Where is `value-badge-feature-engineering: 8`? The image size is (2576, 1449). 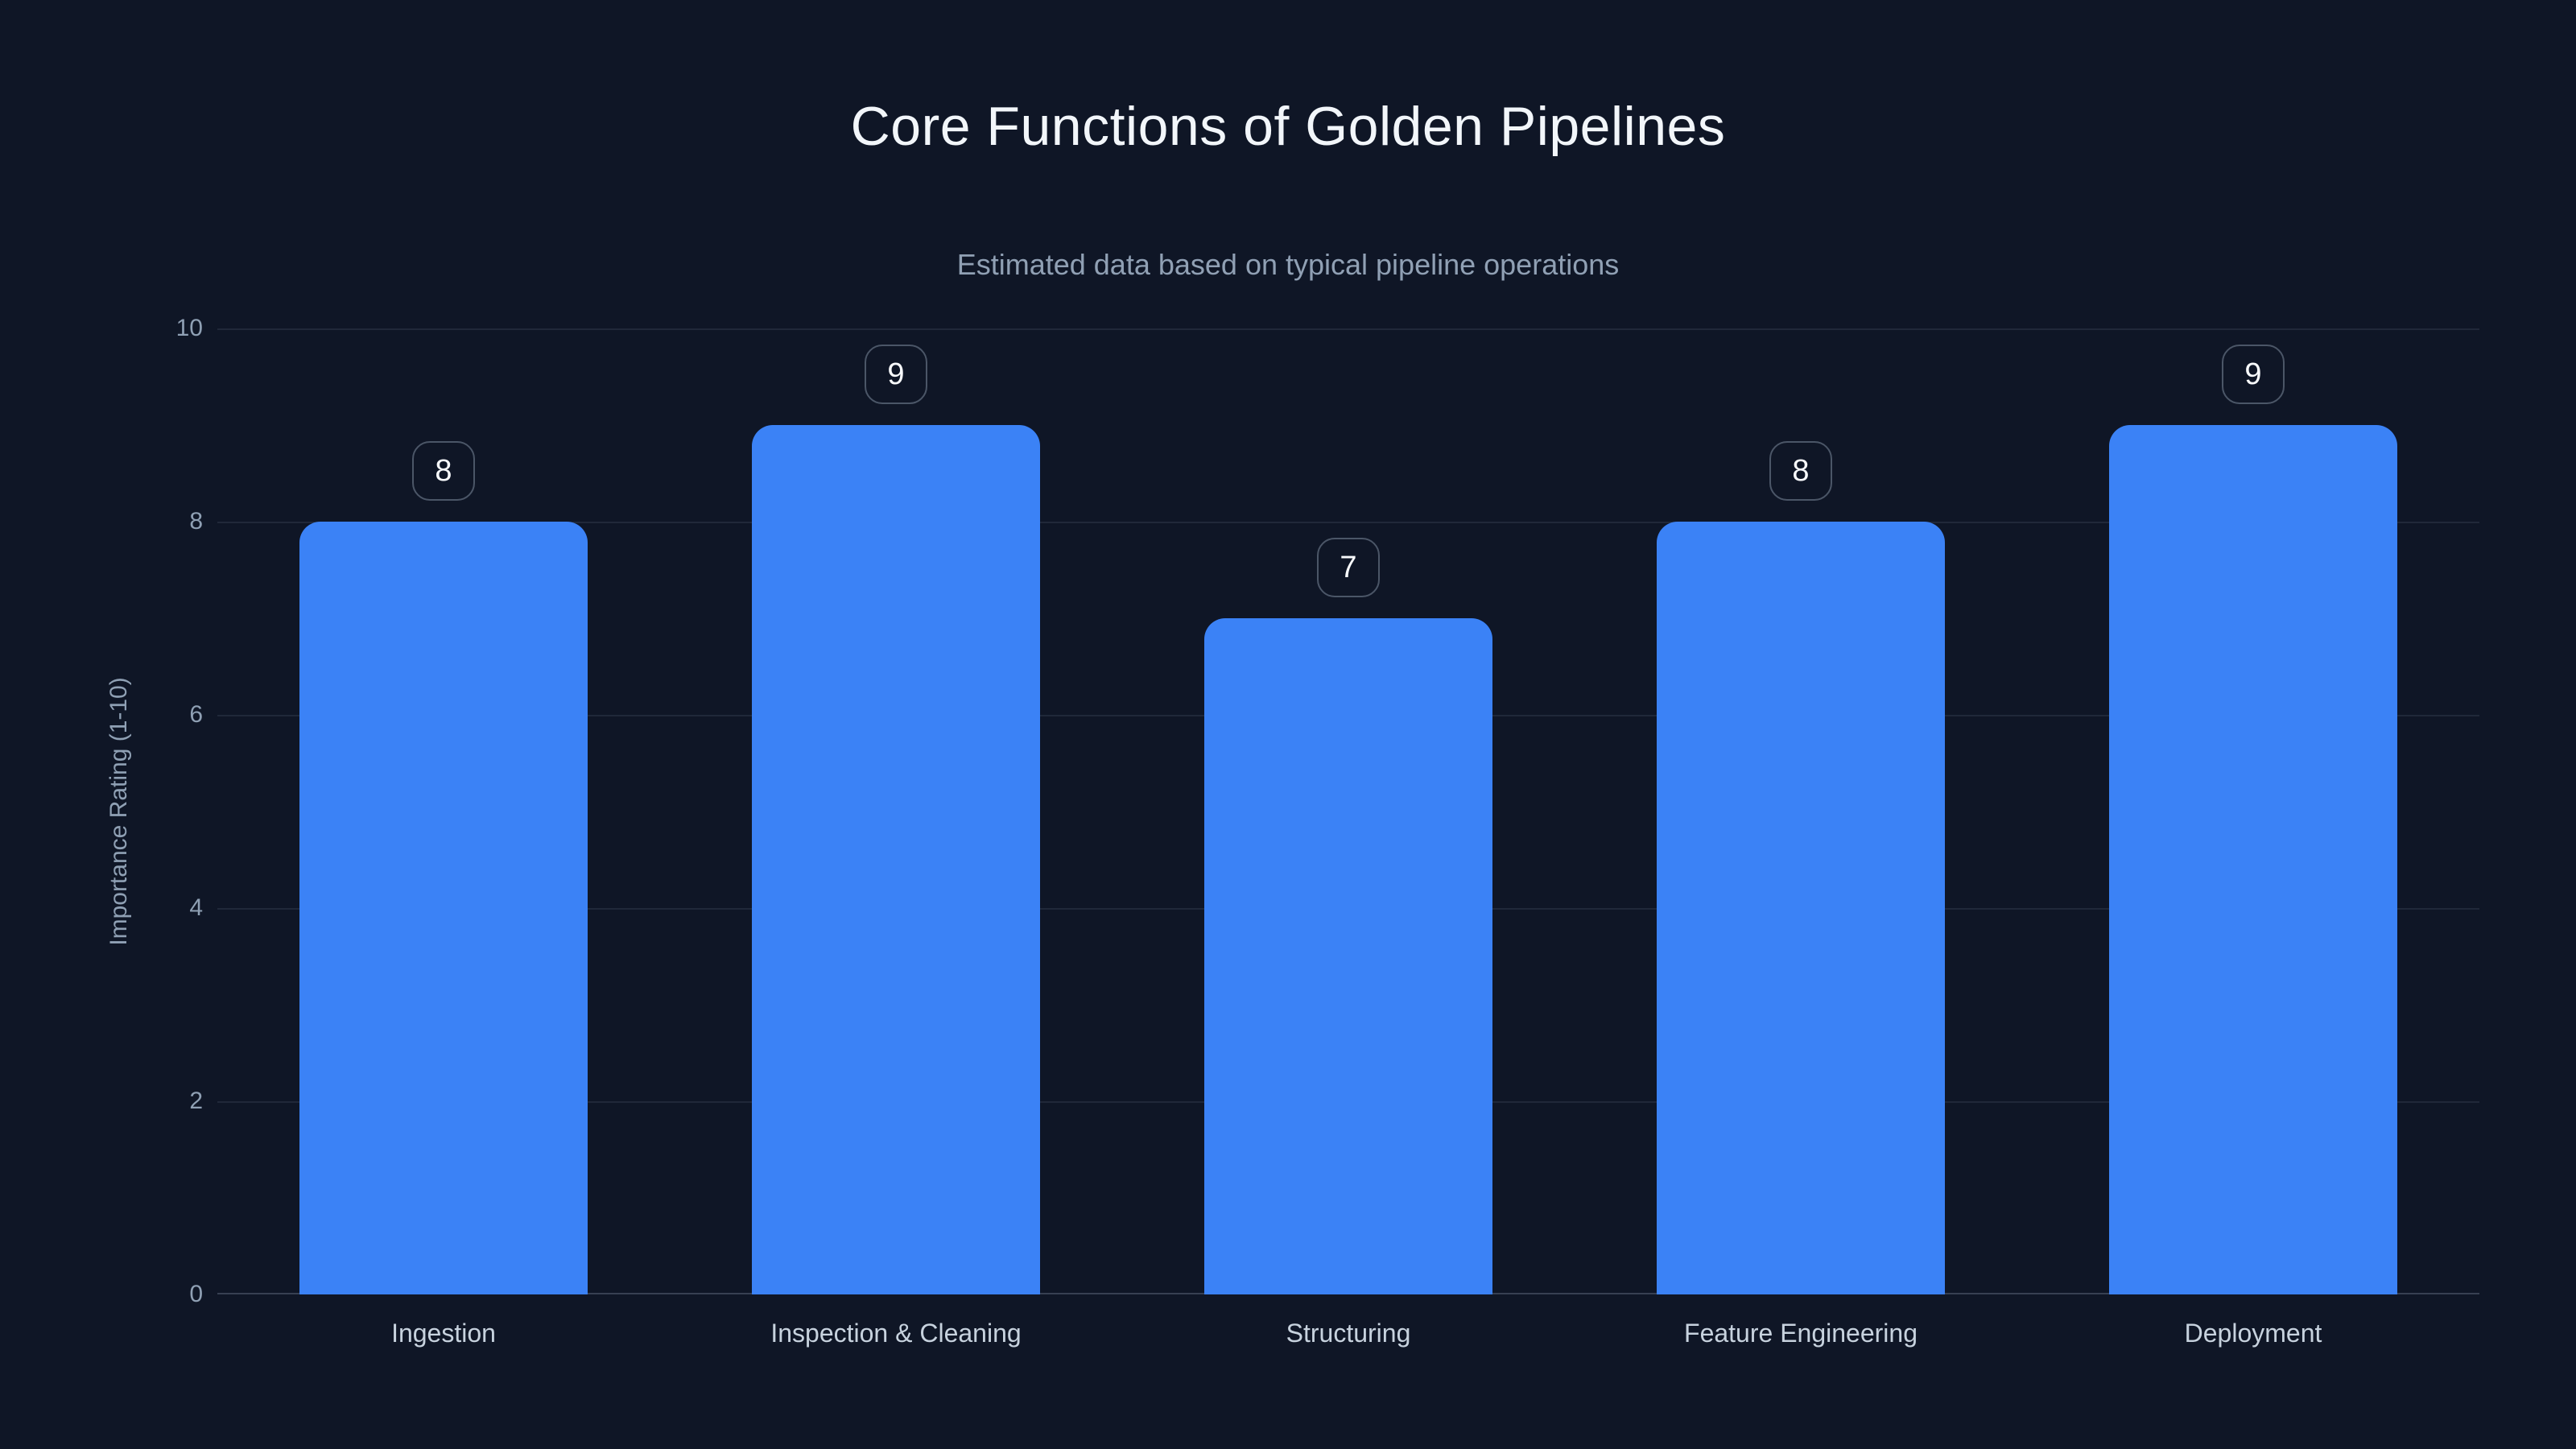
value-badge-feature-engineering: 8 is located at coordinates (1800, 471).